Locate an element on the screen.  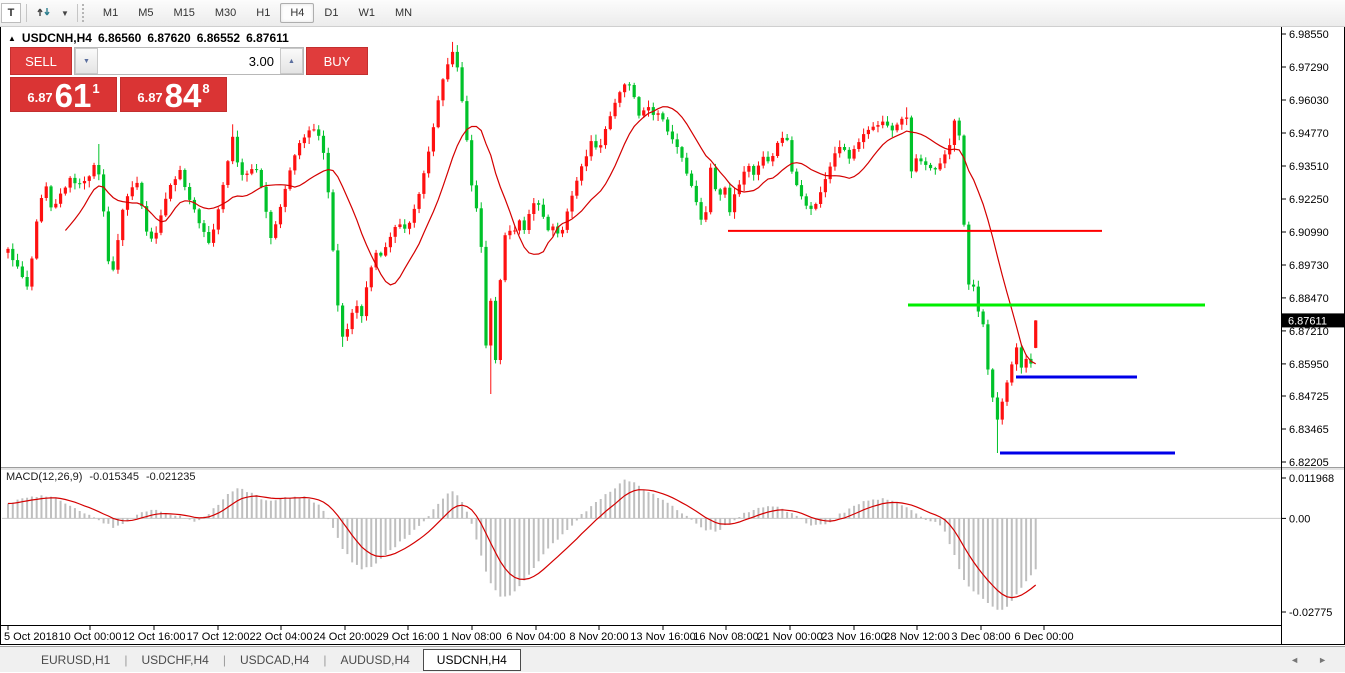
timeframe-button-h4: H4 is located at coordinates (297, 13).